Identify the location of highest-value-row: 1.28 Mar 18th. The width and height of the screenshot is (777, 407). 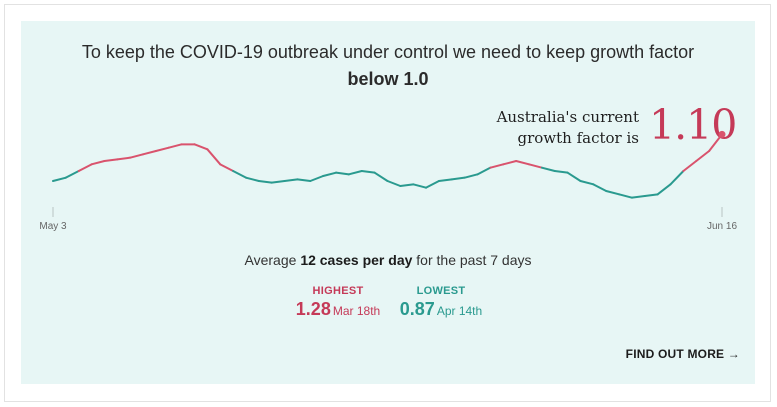
(338, 309).